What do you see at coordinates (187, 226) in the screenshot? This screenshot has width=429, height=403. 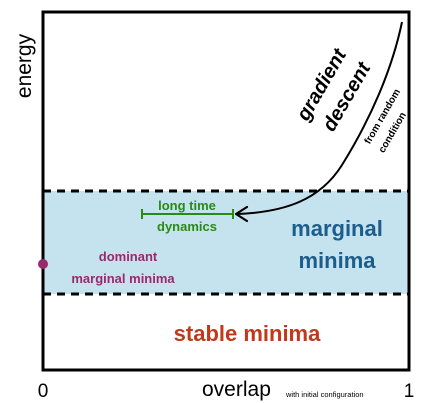 I see `dynamics-label: dynamics` at bounding box center [187, 226].